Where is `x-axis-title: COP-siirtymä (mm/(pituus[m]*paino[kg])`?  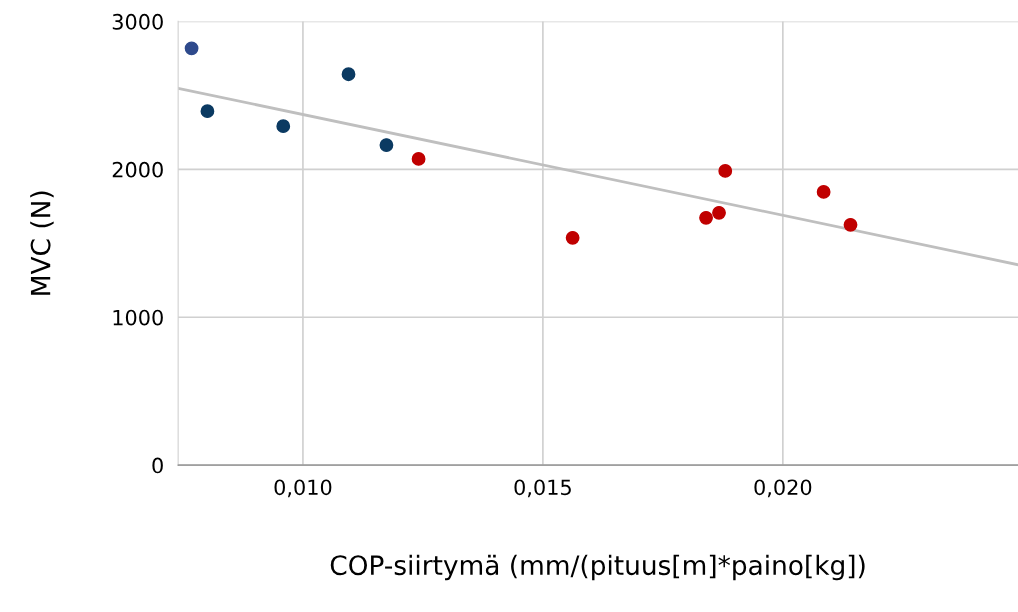
x-axis-title: COP-siirtymä (mm/(pituus[m]*paino[kg]) is located at coordinates (597, 567).